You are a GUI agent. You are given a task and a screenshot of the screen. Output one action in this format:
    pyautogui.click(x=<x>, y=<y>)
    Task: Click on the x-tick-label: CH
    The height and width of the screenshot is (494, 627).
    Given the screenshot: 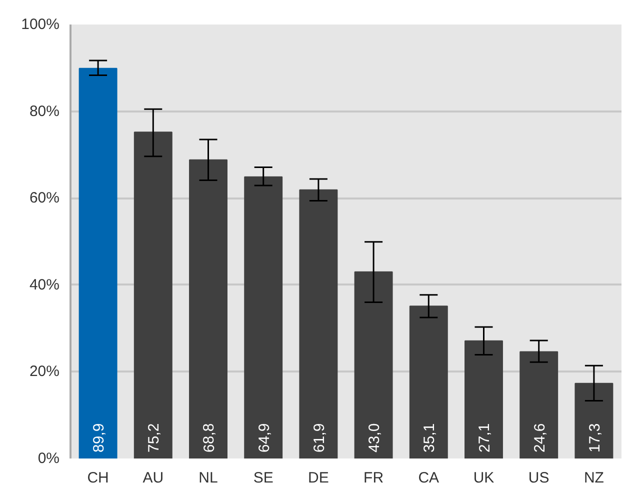 What is the action you would take?
    pyautogui.click(x=98, y=478)
    